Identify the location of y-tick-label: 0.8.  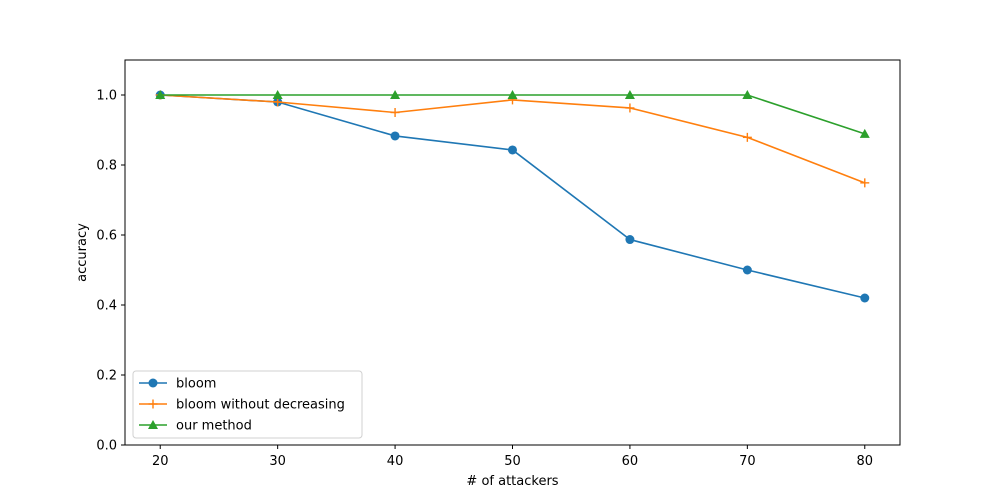
(106, 166).